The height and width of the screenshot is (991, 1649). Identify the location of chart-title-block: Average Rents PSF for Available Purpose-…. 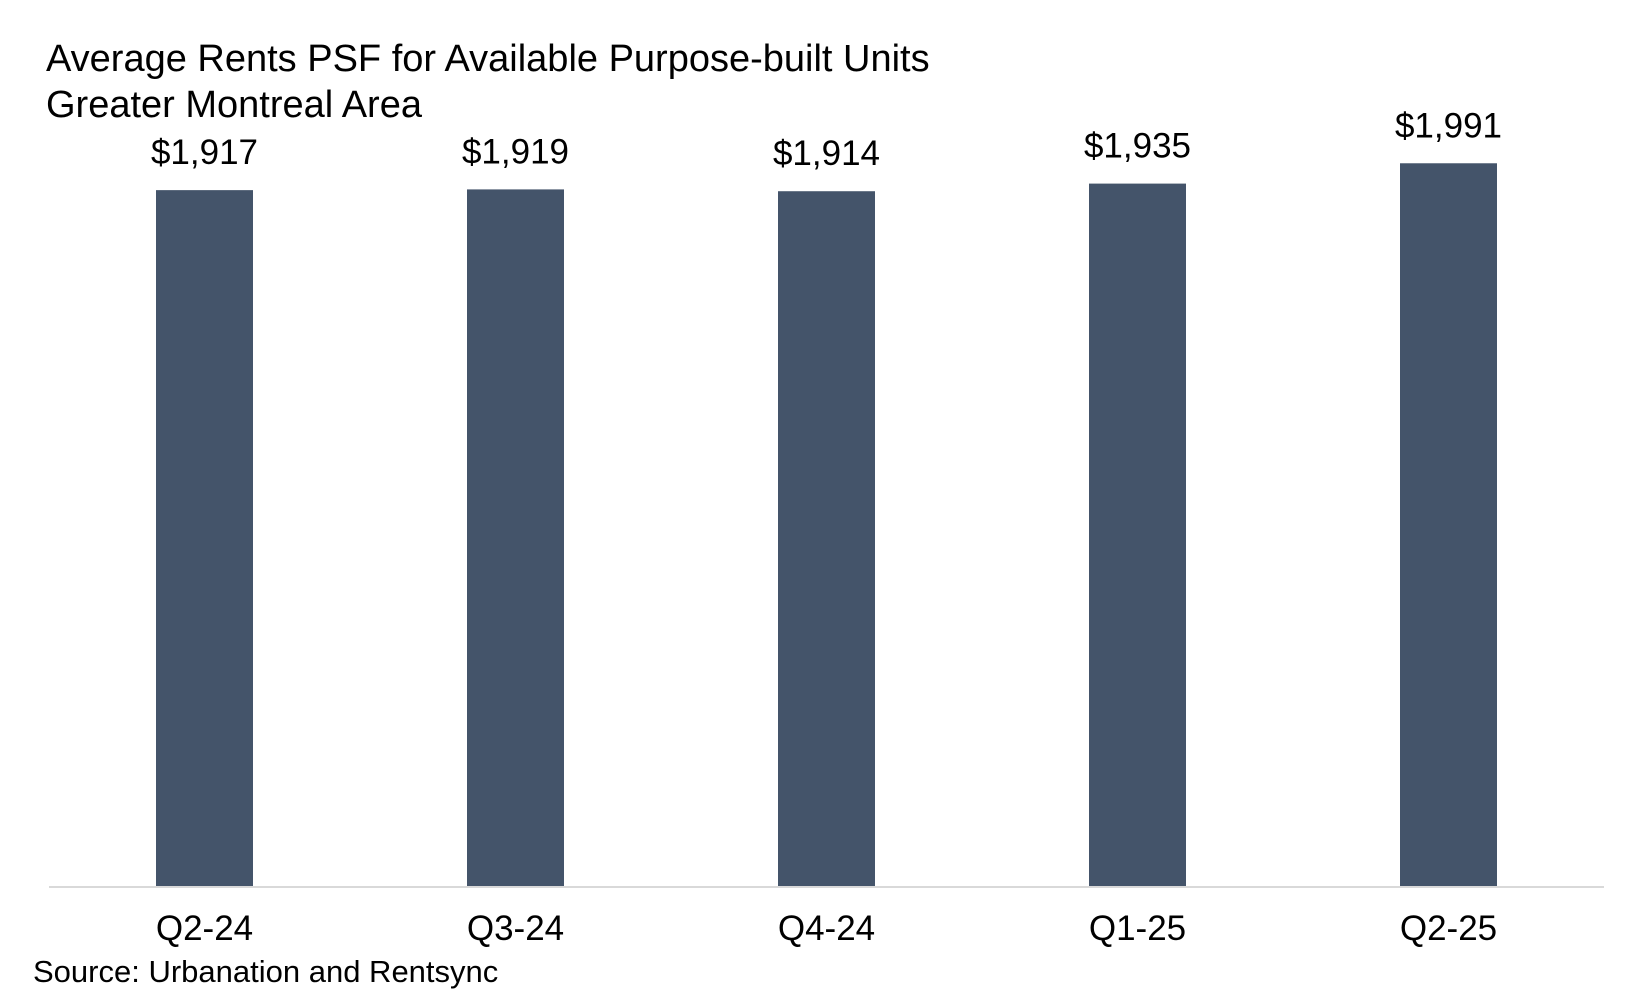
(488, 82).